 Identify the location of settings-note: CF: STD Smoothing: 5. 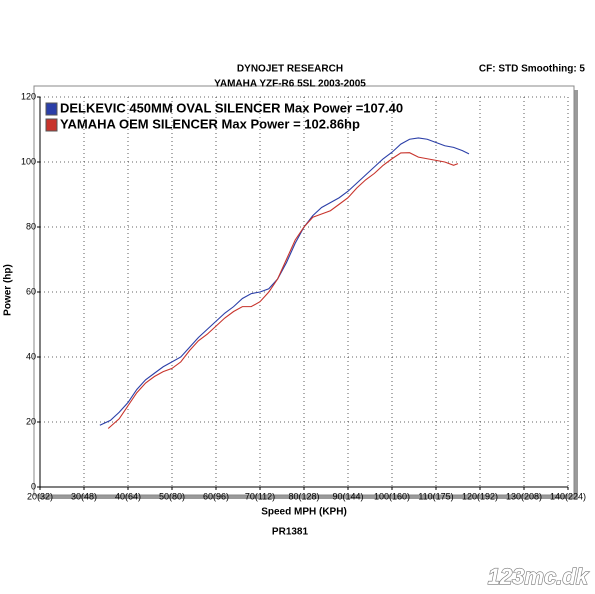
(532, 69).